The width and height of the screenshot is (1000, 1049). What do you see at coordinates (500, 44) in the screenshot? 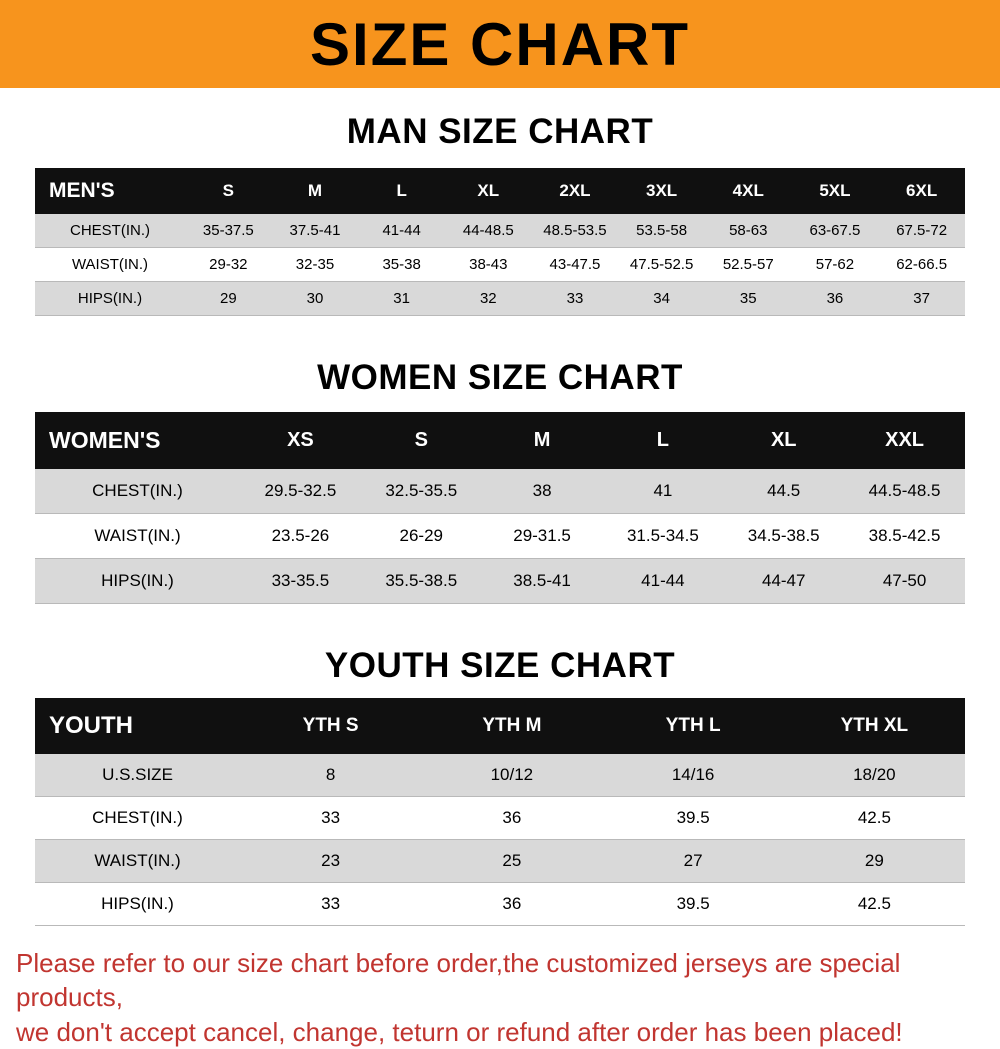
I see `banner-title: SIZE CHART` at bounding box center [500, 44].